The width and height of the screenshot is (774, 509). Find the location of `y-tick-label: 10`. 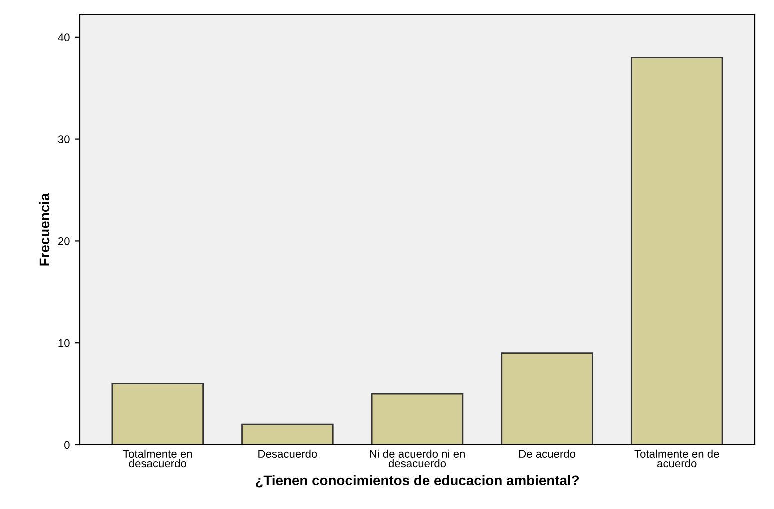

y-tick-label: 10 is located at coordinates (64, 343).